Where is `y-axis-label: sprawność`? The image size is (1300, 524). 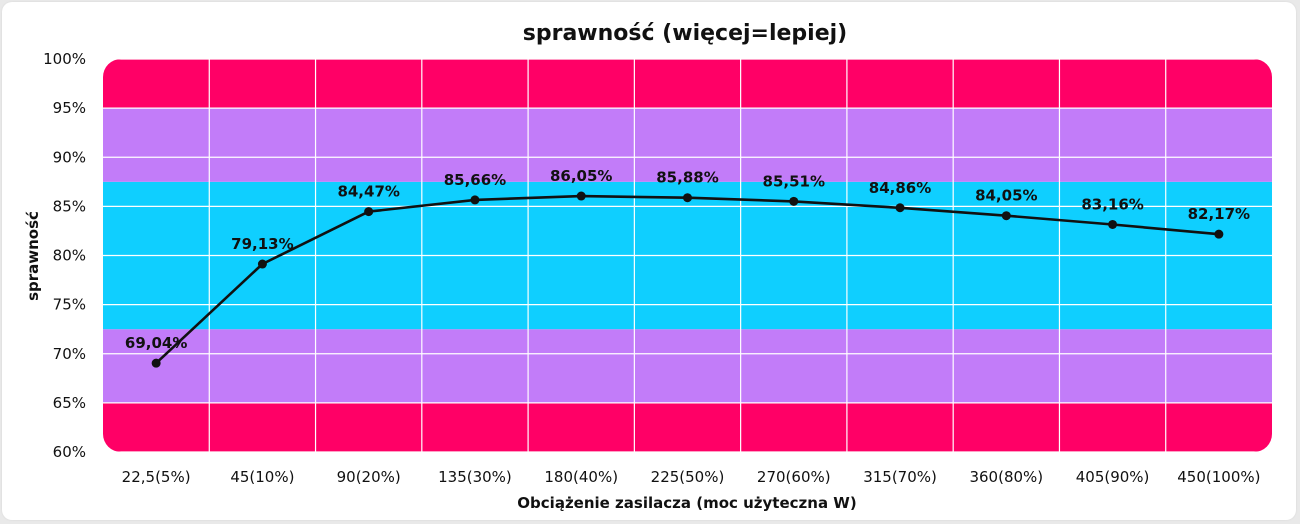
y-axis-label: sprawność is located at coordinates (33, 256).